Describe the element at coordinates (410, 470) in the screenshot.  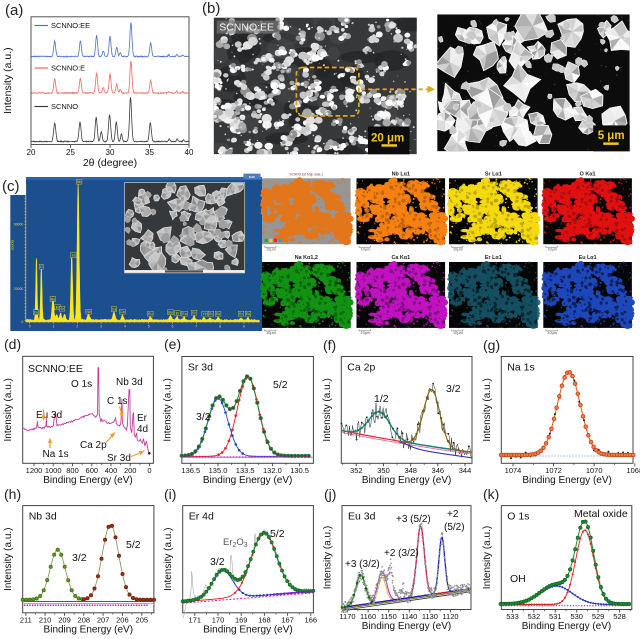
I see `svg-text: 348` at that location.